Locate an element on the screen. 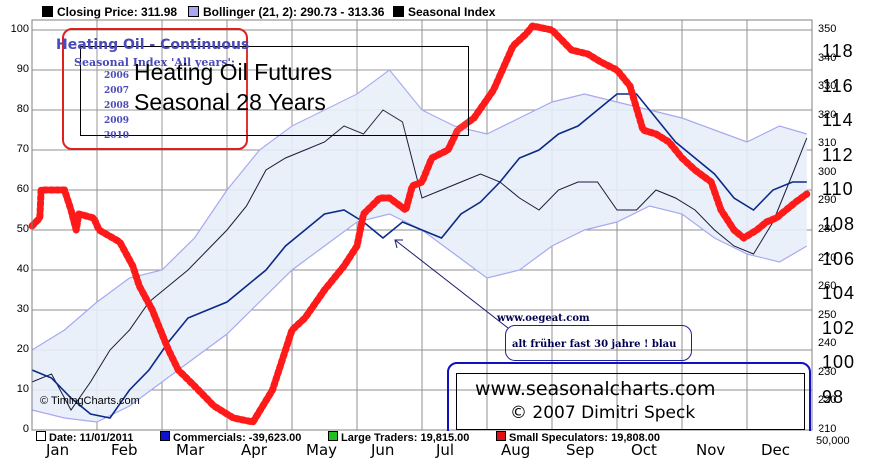 The image size is (871, 461). seasonal-axis-tick-label: 116 is located at coordinates (838, 85).